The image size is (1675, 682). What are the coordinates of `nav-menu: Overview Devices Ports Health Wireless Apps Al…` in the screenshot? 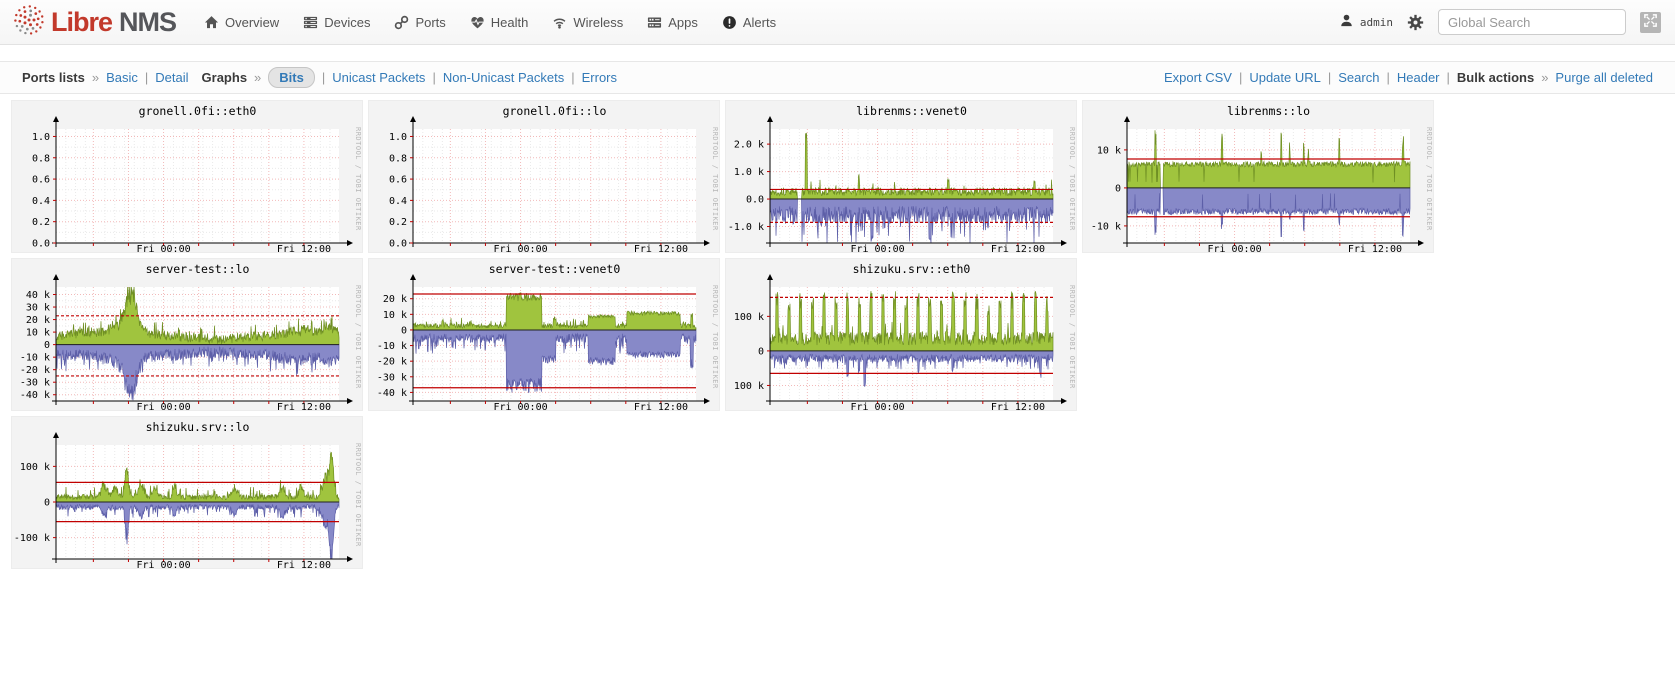 It's located at (490, 22).